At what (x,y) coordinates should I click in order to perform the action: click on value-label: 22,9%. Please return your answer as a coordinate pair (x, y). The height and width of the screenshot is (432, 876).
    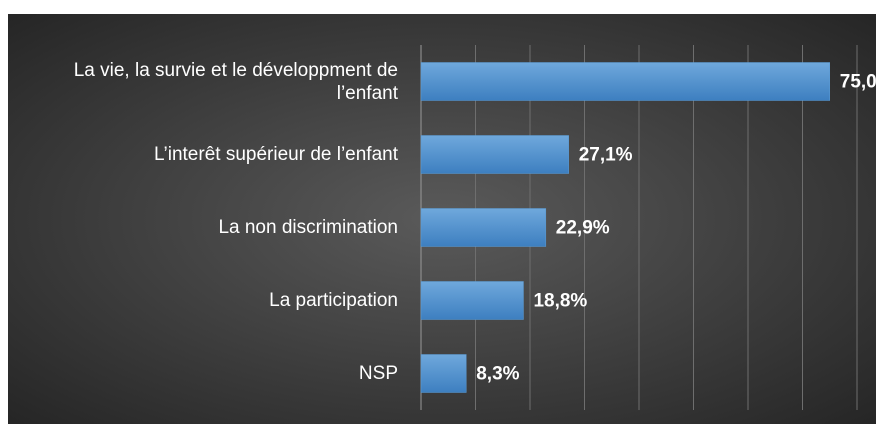
    Looking at the image, I should click on (583, 228).